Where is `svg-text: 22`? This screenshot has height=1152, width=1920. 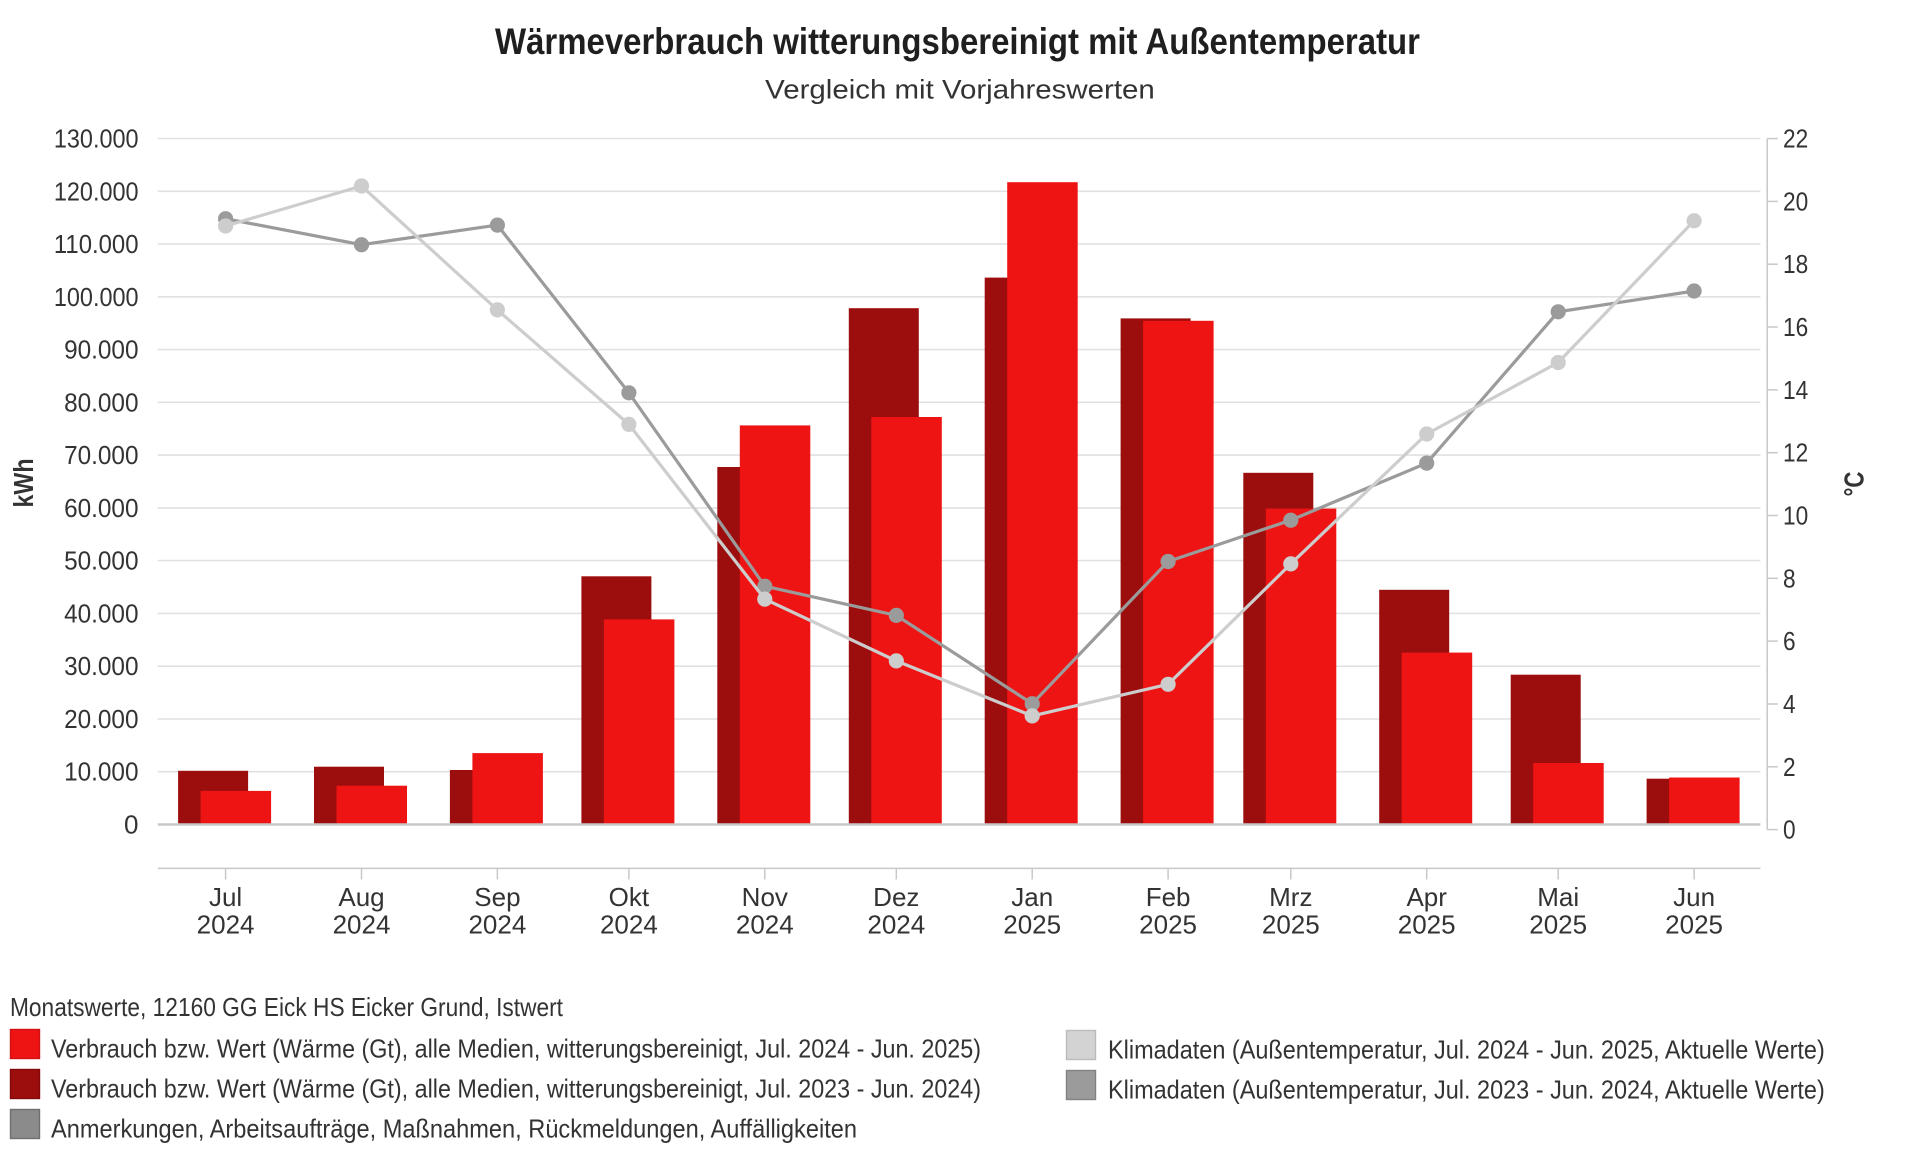
svg-text: 22 is located at coordinates (1795, 139).